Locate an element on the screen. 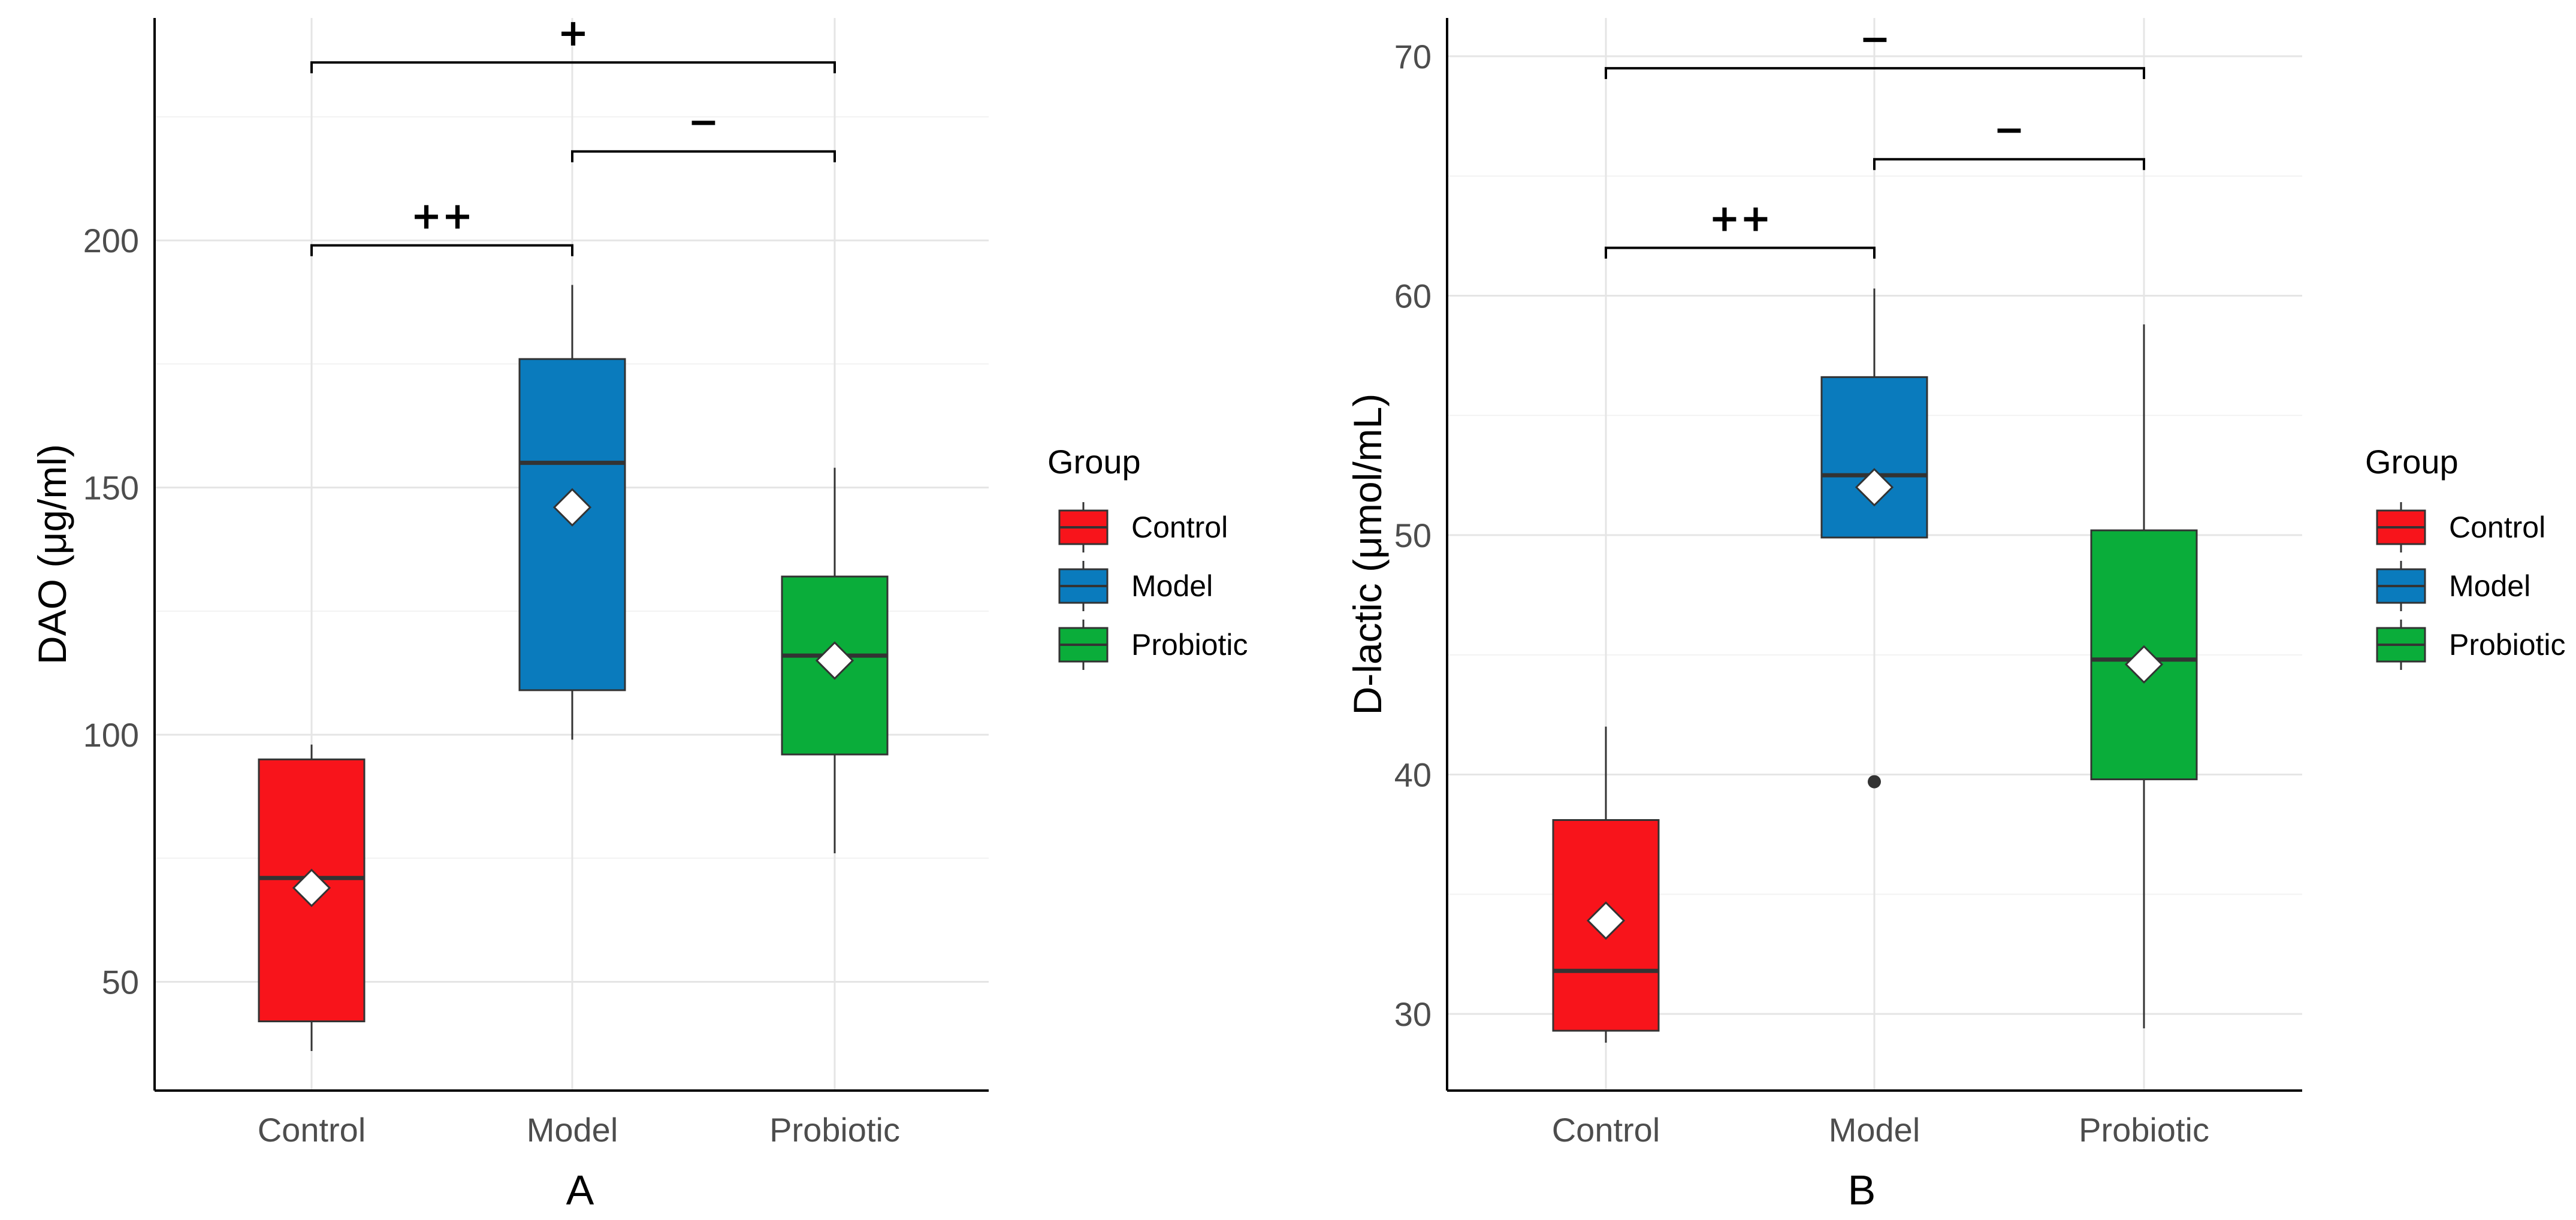  y-tick-label: 100 is located at coordinates (111, 735).